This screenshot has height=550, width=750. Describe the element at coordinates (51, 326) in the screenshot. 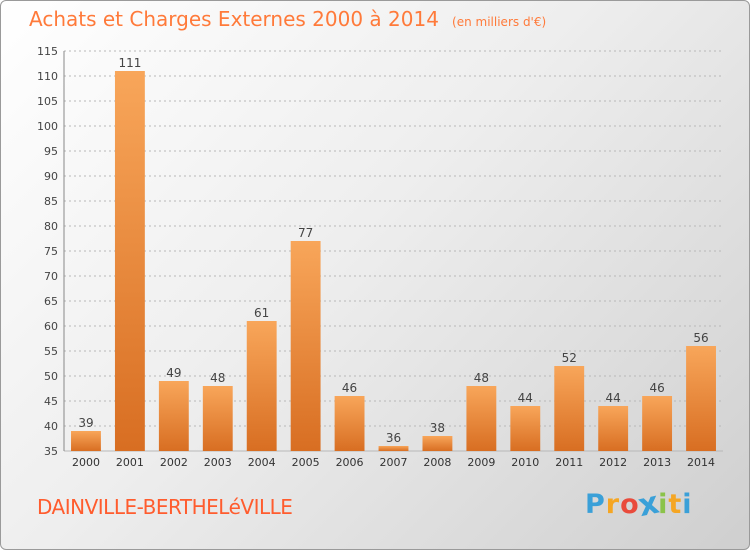

I see `y-tick-label: 60` at that location.